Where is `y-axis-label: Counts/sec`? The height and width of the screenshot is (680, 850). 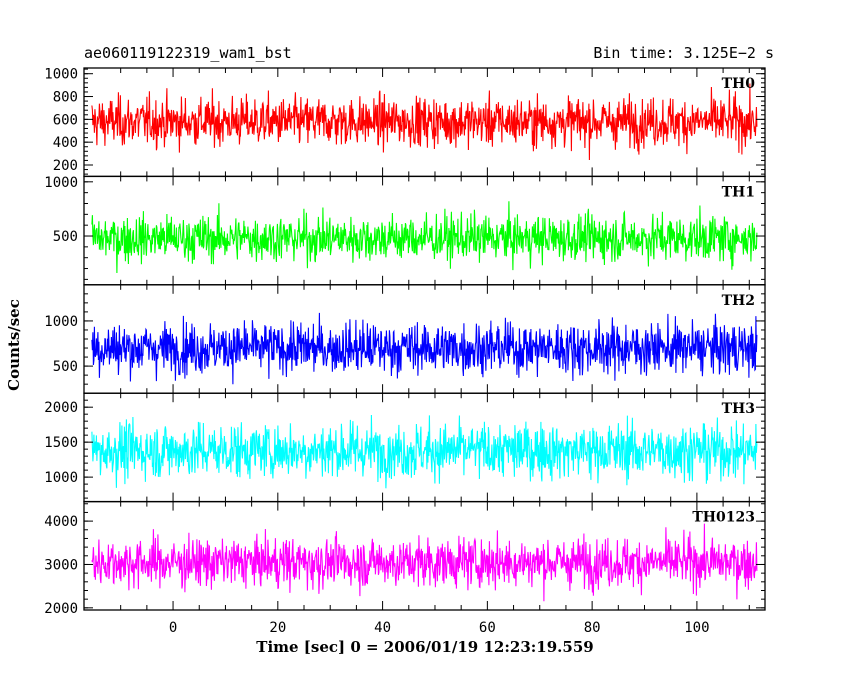
y-axis-label: Counts/sec is located at coordinates (14, 345).